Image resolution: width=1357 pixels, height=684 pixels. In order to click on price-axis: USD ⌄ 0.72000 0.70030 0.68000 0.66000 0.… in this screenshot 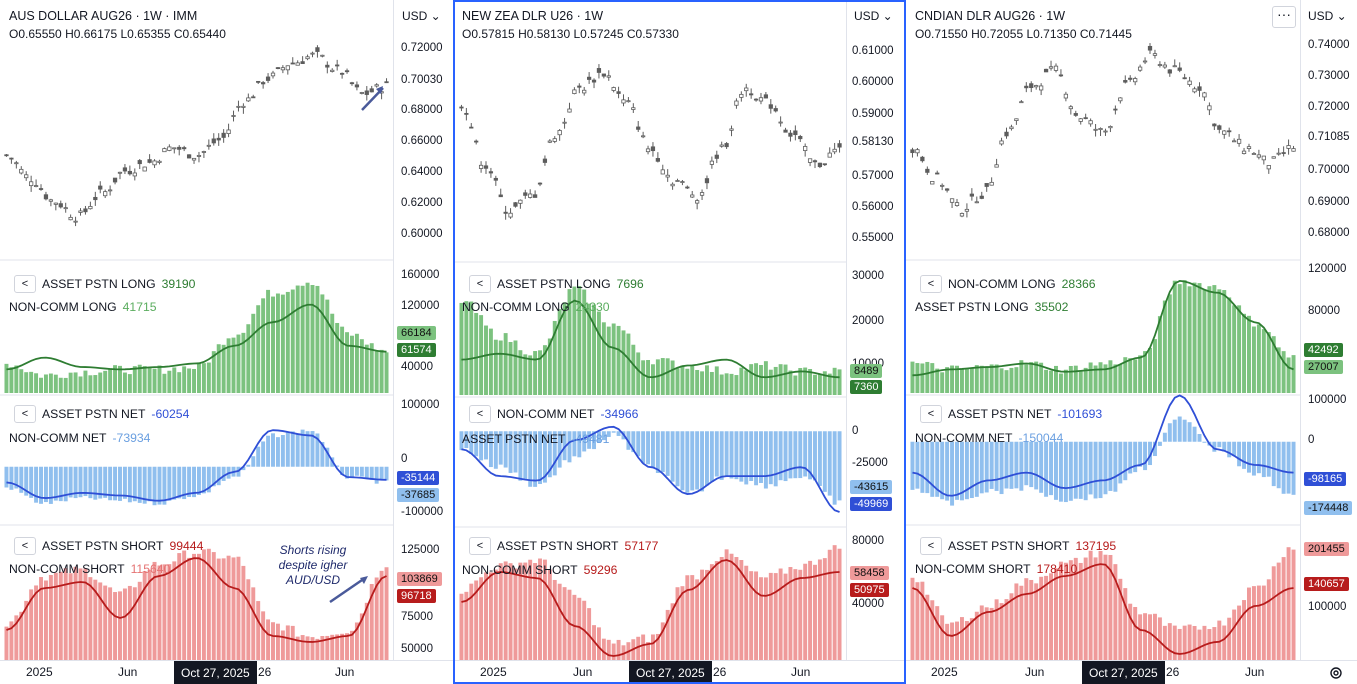, I will do `click(423, 330)`.